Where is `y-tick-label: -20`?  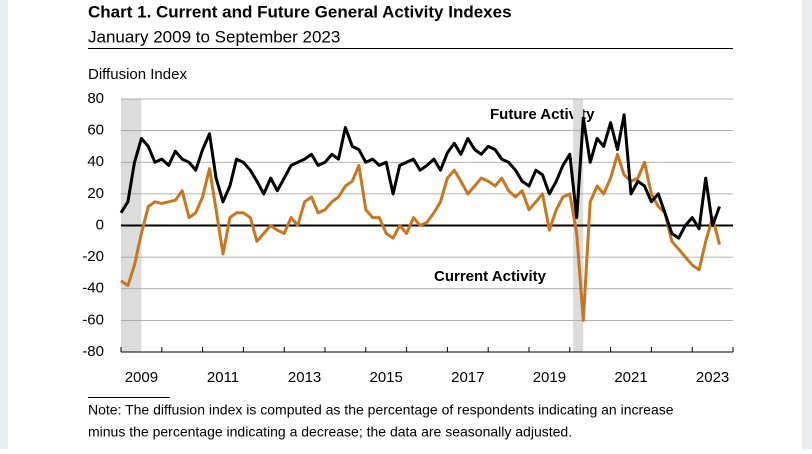 y-tick-label: -20 is located at coordinates (93, 256).